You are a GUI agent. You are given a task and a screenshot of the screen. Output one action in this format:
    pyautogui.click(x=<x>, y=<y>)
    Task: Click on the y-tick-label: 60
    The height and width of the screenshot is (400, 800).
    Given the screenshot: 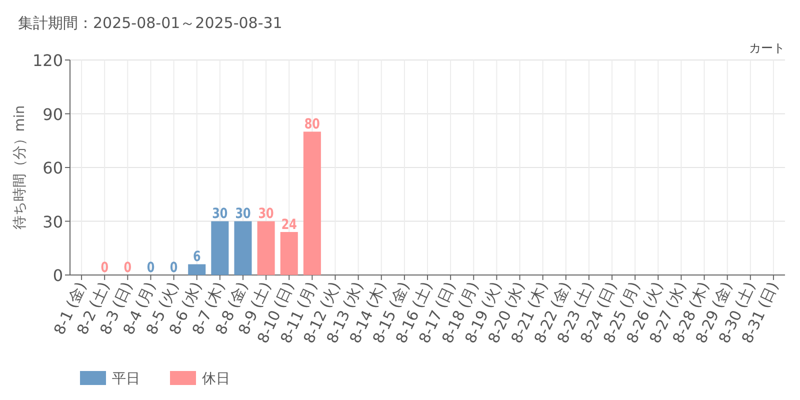 What is the action you would take?
    pyautogui.click(x=52, y=168)
    